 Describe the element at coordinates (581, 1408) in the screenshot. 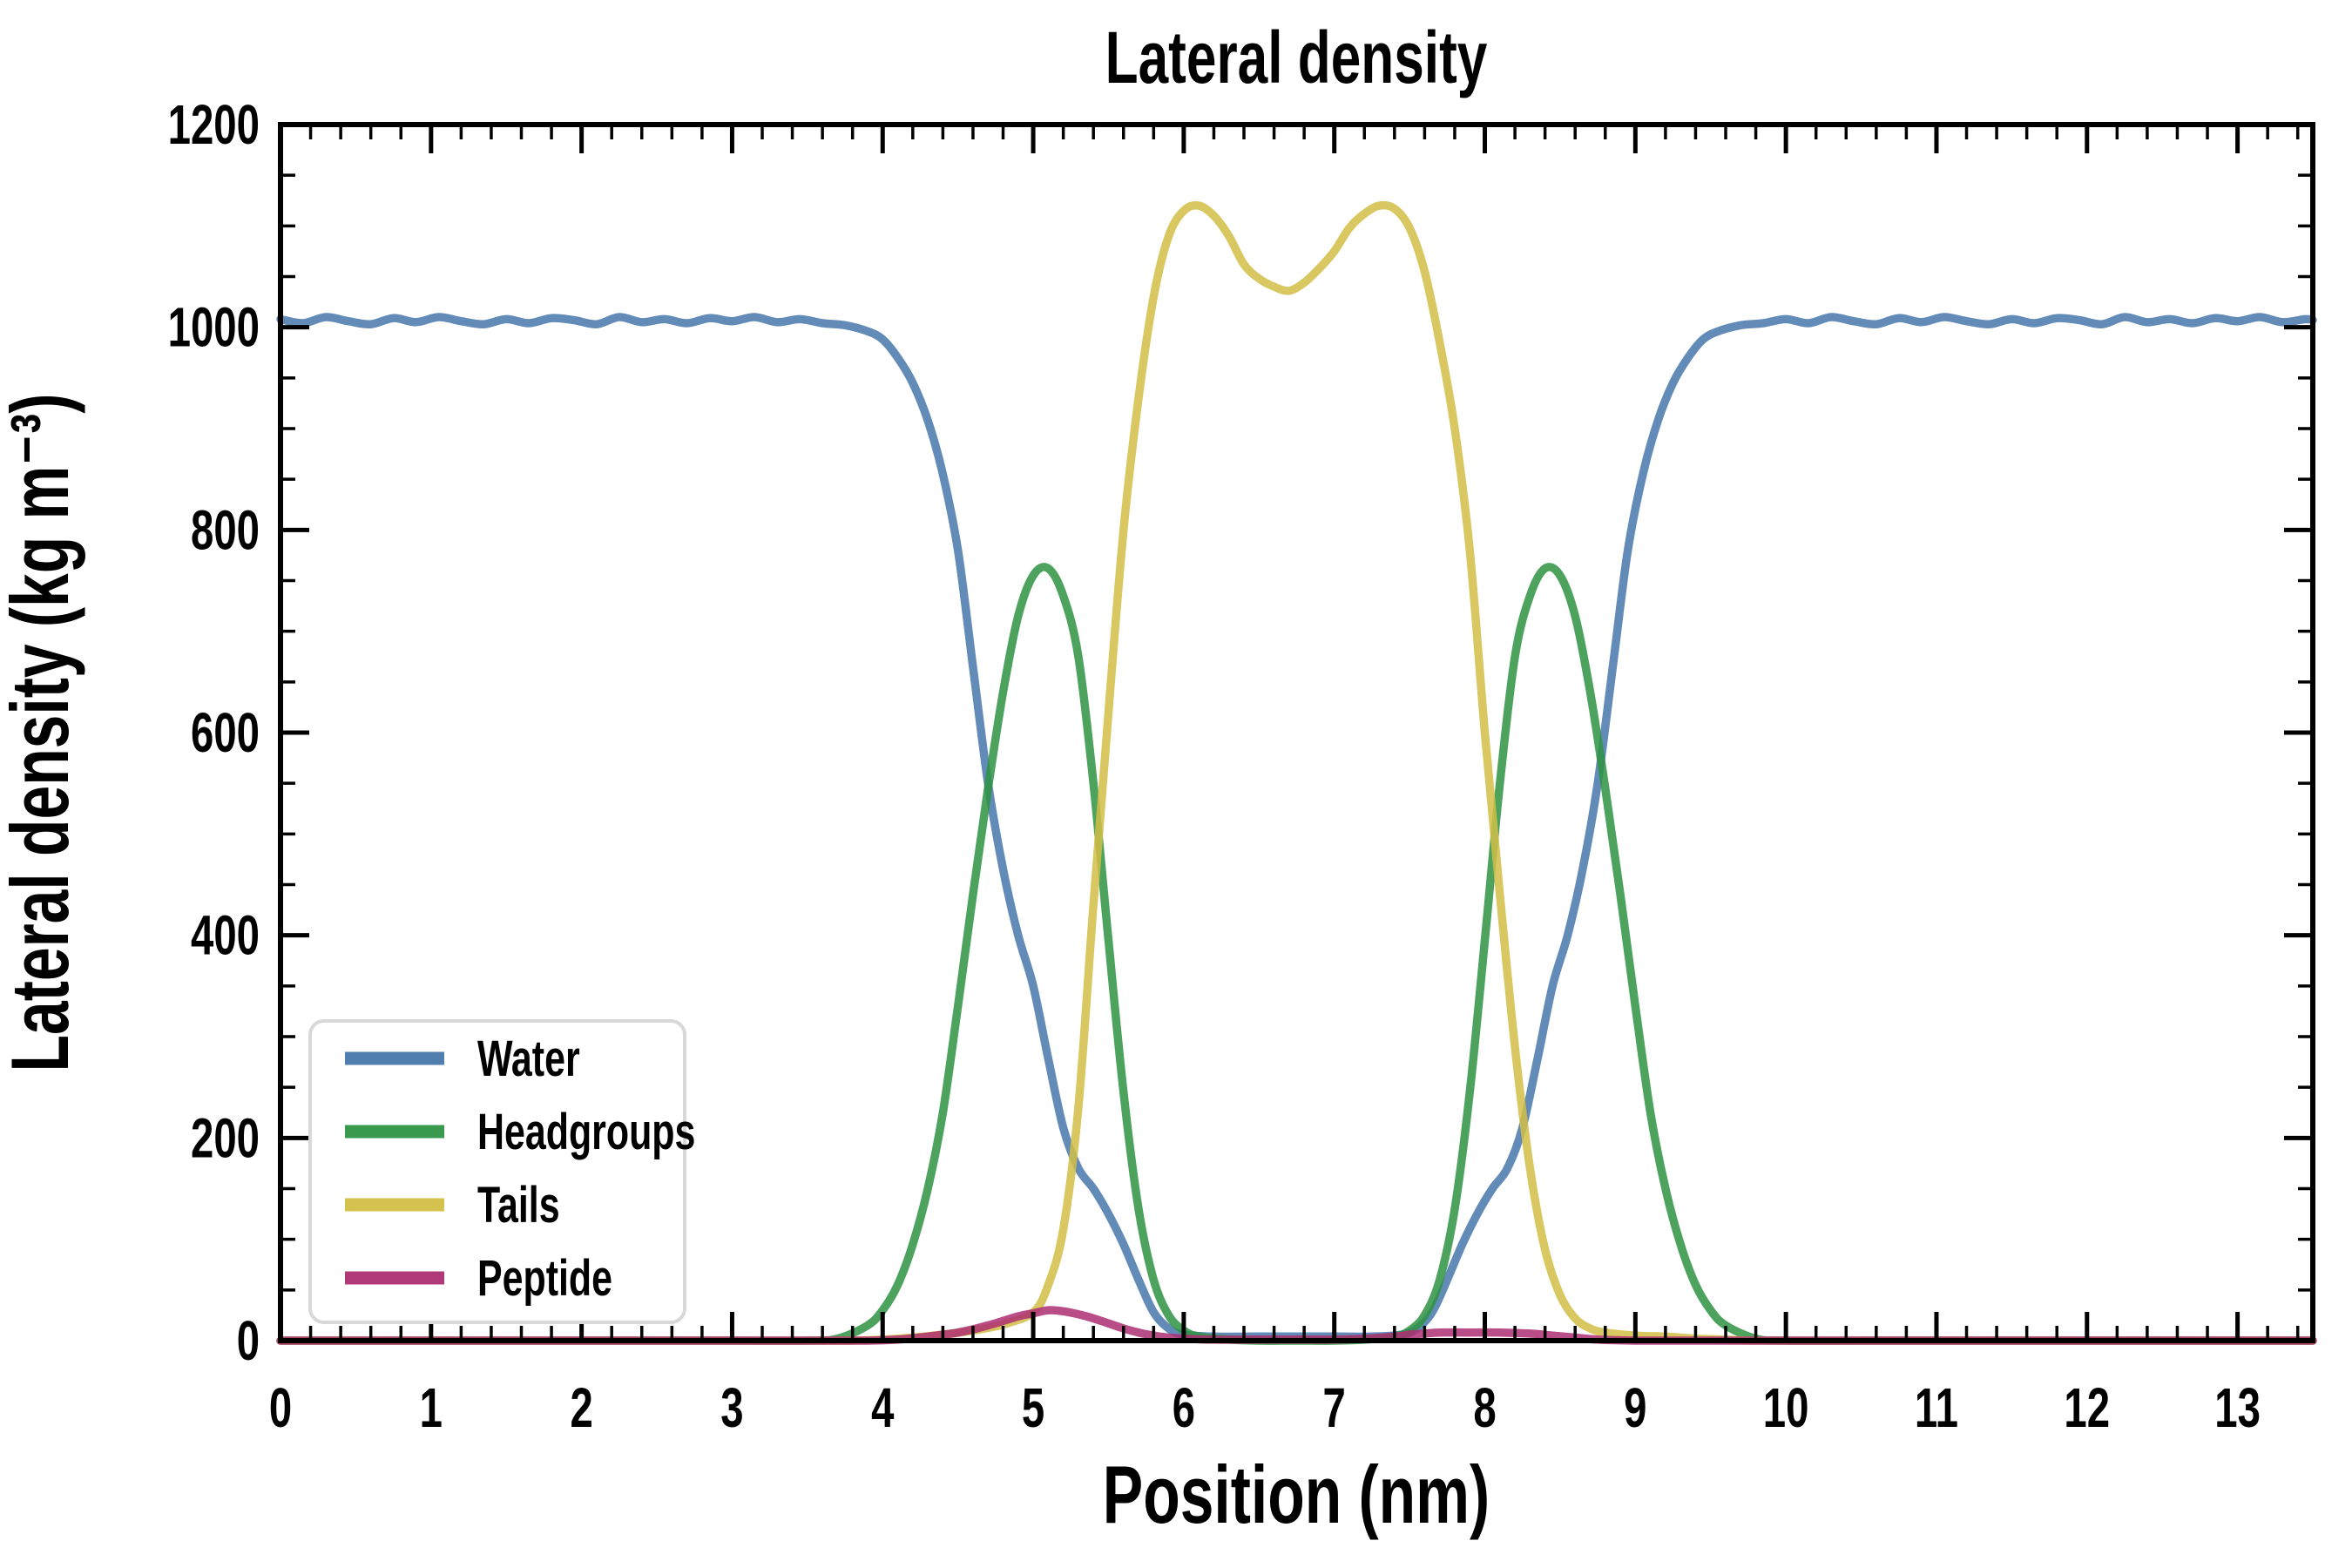

I see `x-tick-label: 2` at that location.